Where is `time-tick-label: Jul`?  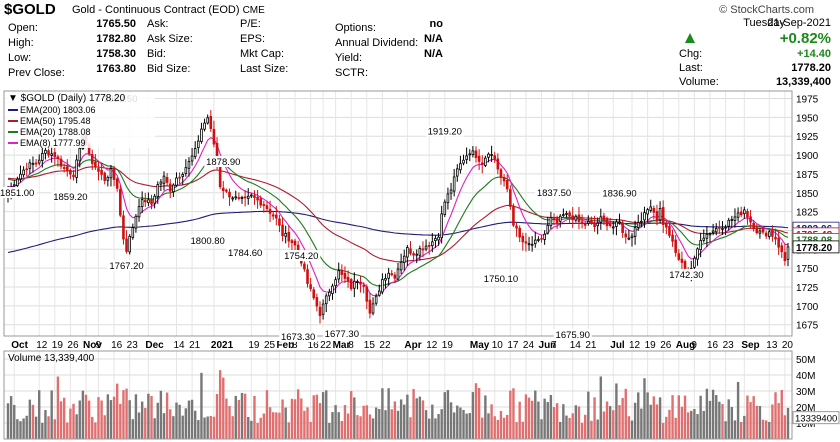
time-tick-label: Jul is located at coordinates (617, 345).